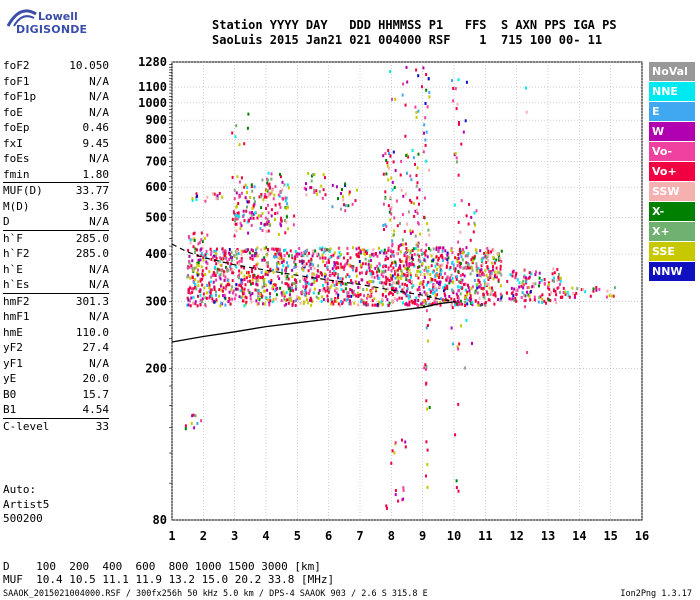 The image size is (700, 600). Describe the element at coordinates (92, 253) in the screenshot. I see `param-value: 285.0` at that location.